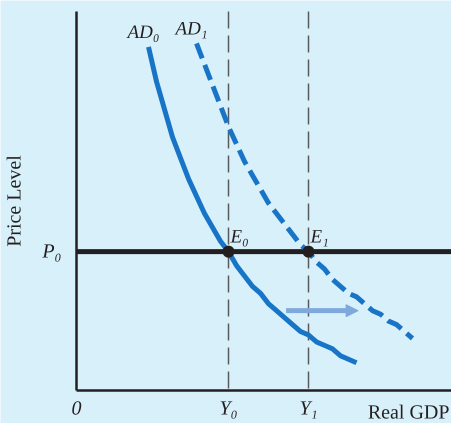 The width and height of the screenshot is (451, 423). What do you see at coordinates (319, 237) in the screenshot?
I see `annotation: E₁` at bounding box center [319, 237].